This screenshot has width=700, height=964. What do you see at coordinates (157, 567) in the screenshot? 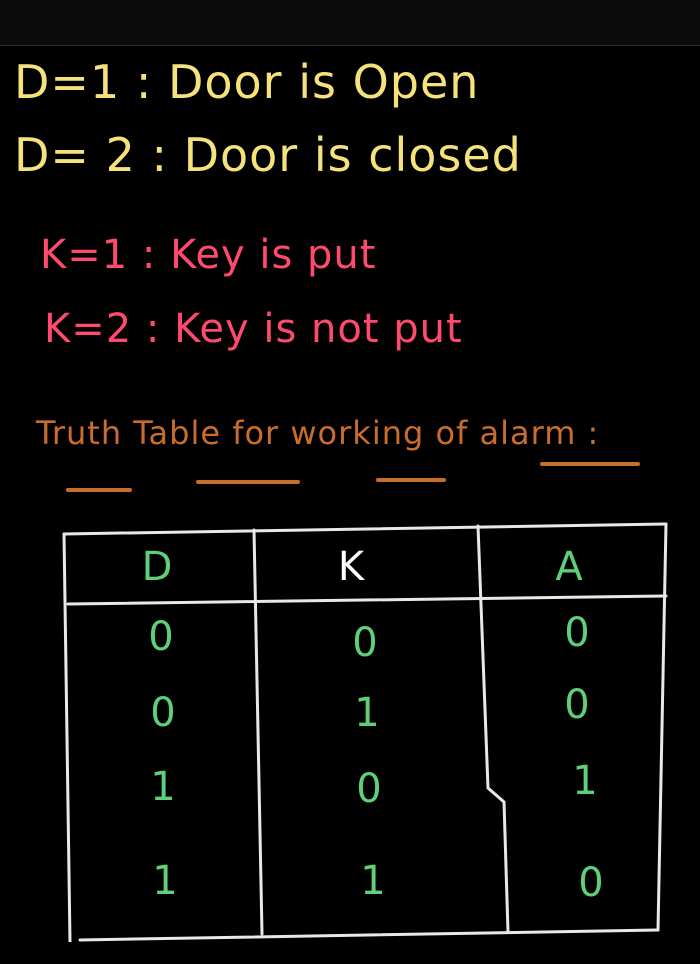
I see `header-d: D` at bounding box center [157, 567].